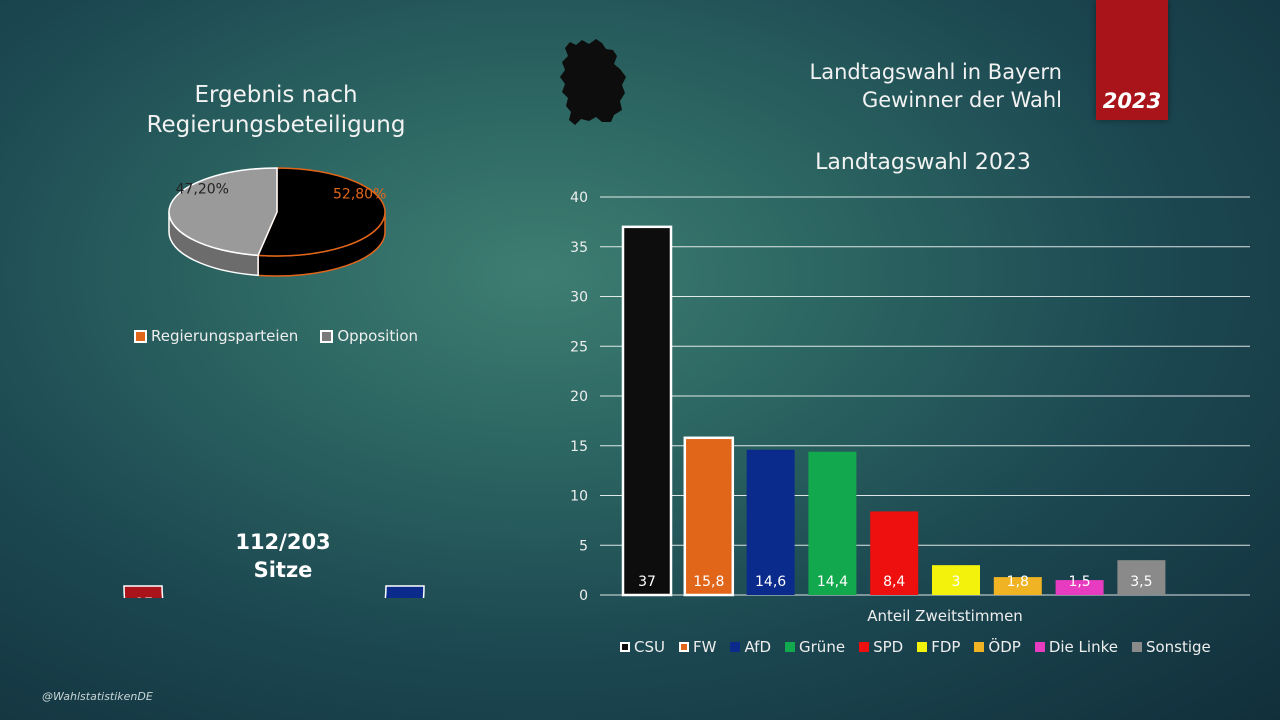 Image resolution: width=1280 pixels, height=720 pixels. I want to click on bar-legend-item-csu: CSU, so click(642, 647).